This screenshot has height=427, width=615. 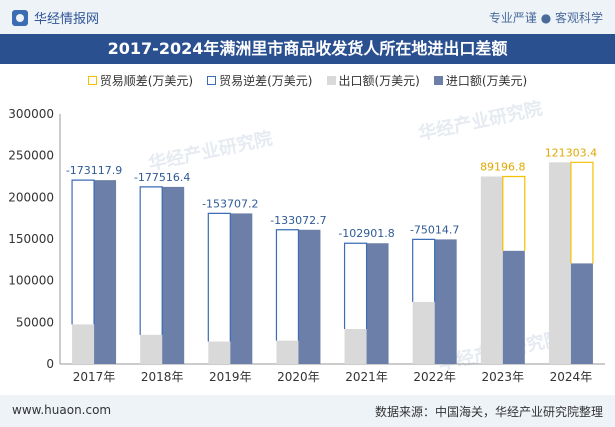 I want to click on x-tick-label: 2023年, so click(x=503, y=377).